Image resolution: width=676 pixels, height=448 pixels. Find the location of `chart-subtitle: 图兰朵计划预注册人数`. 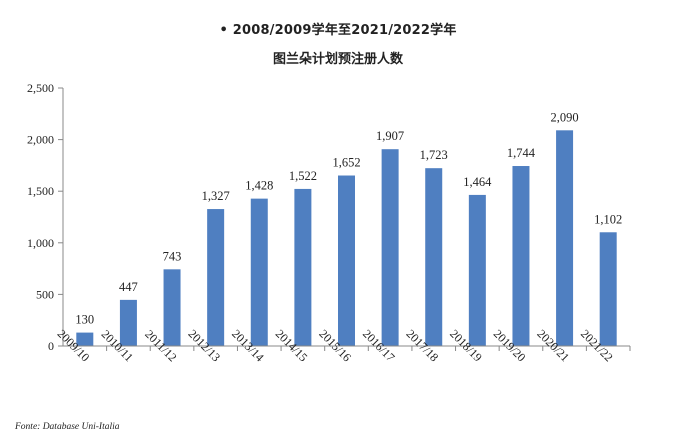

chart-subtitle: 图兰朵计划预注册人数 is located at coordinates (337, 59).